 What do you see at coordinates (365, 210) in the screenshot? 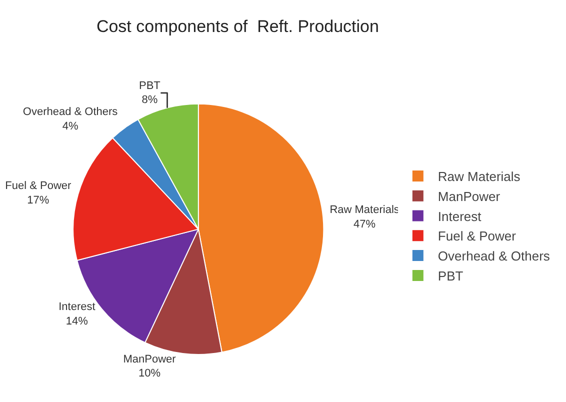
I see `slice-label: Raw Materials` at bounding box center [365, 210].